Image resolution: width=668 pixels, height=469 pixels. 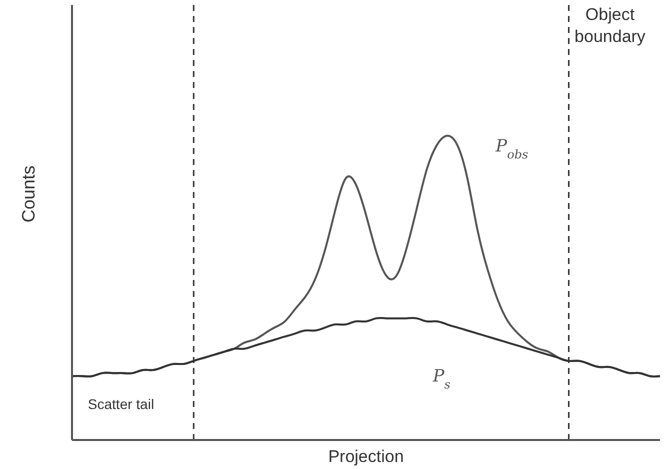 I want to click on text: P$_{s}$, so click(x=441, y=379).